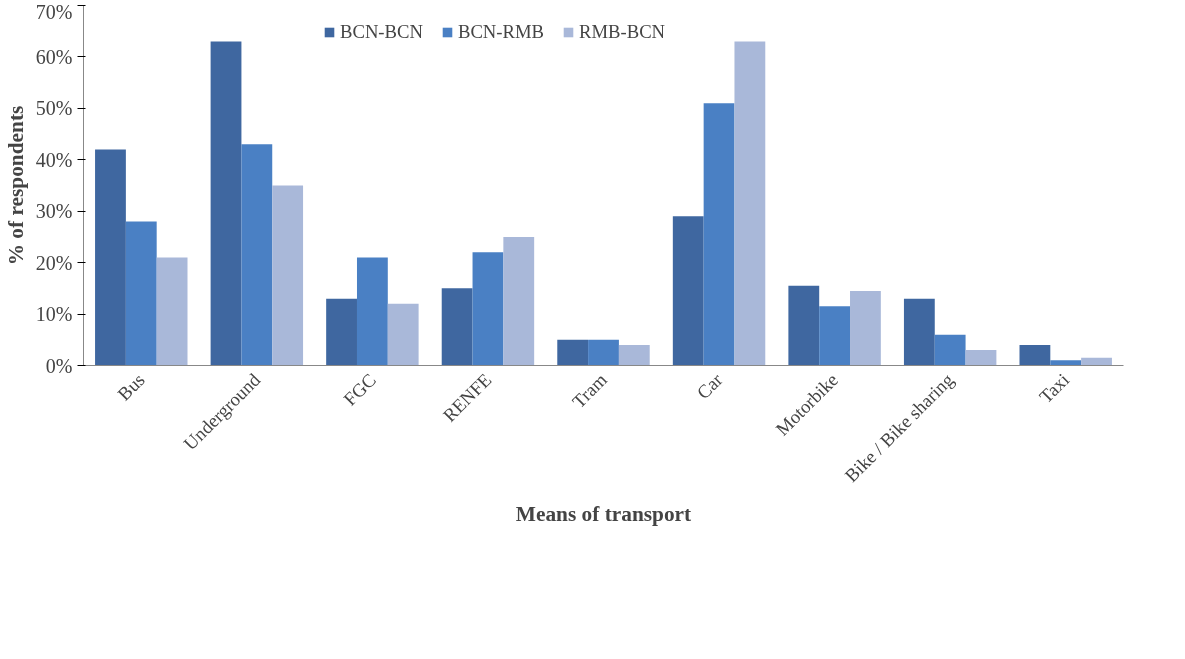 The image size is (1185, 659). I want to click on y-tick-label: 30%, so click(54, 211).